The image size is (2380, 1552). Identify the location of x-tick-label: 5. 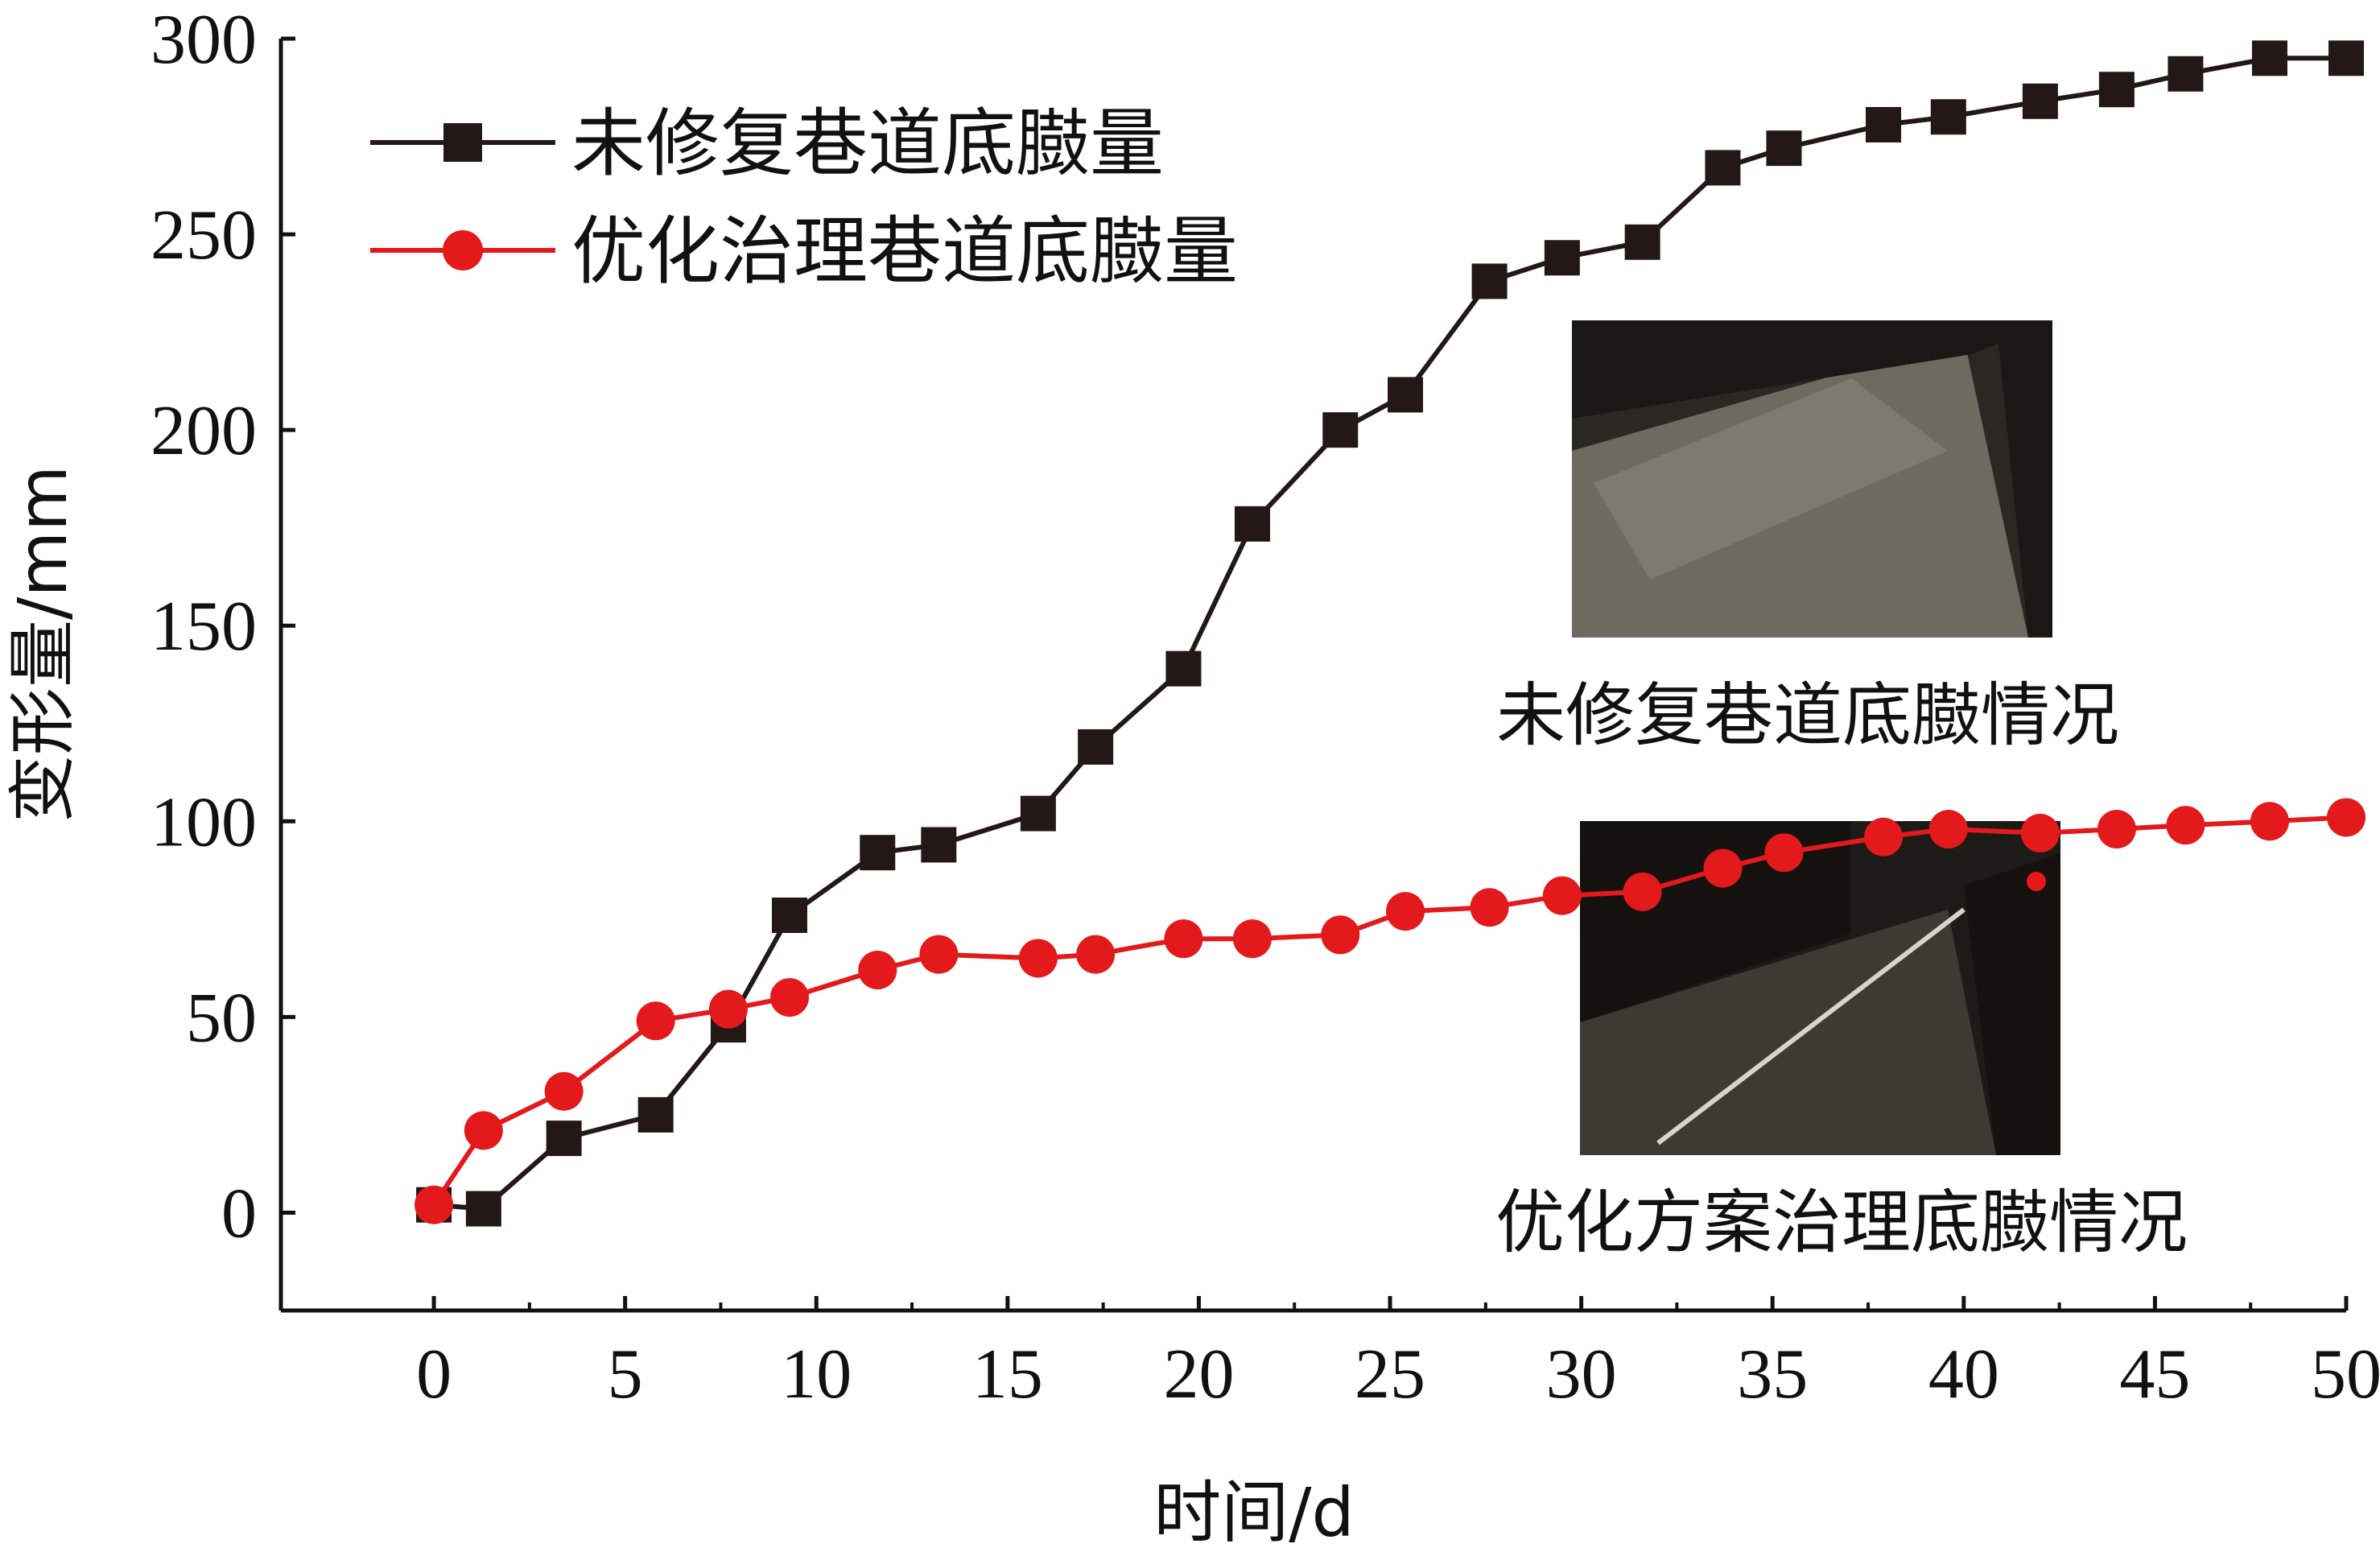
(625, 1374).